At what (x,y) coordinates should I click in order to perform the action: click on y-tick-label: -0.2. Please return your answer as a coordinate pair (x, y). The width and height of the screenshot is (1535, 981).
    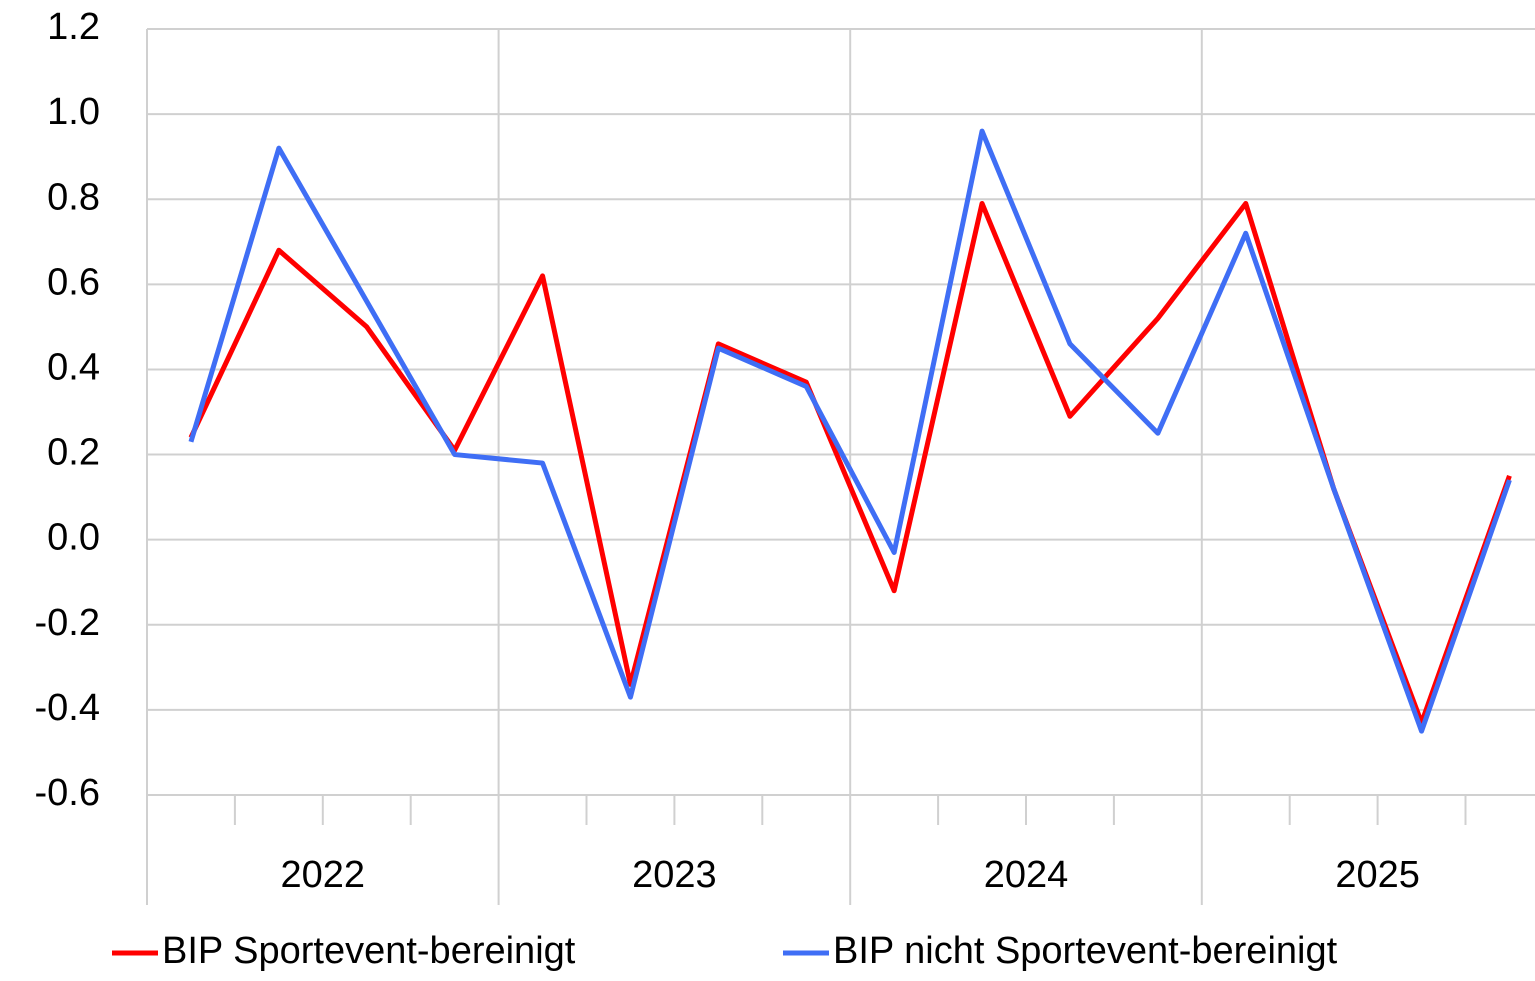
    Looking at the image, I should click on (67, 623).